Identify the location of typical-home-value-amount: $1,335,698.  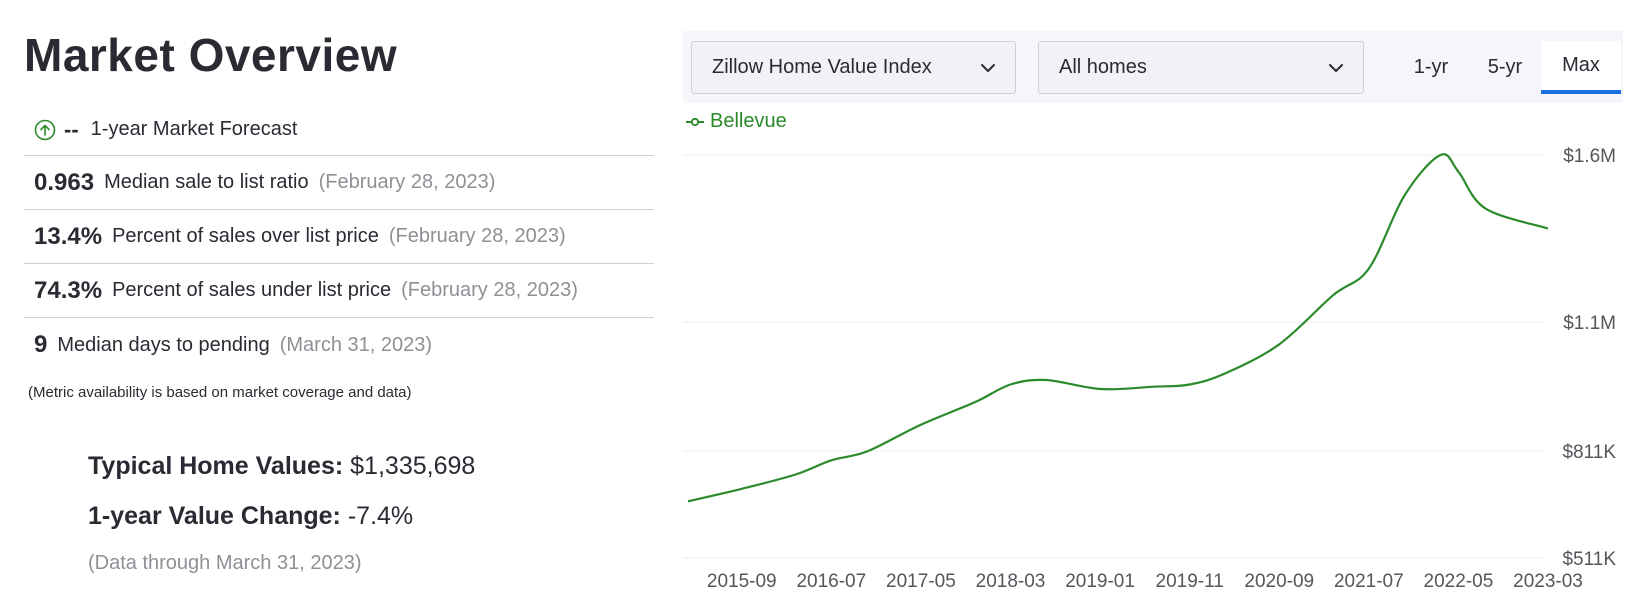
(413, 466).